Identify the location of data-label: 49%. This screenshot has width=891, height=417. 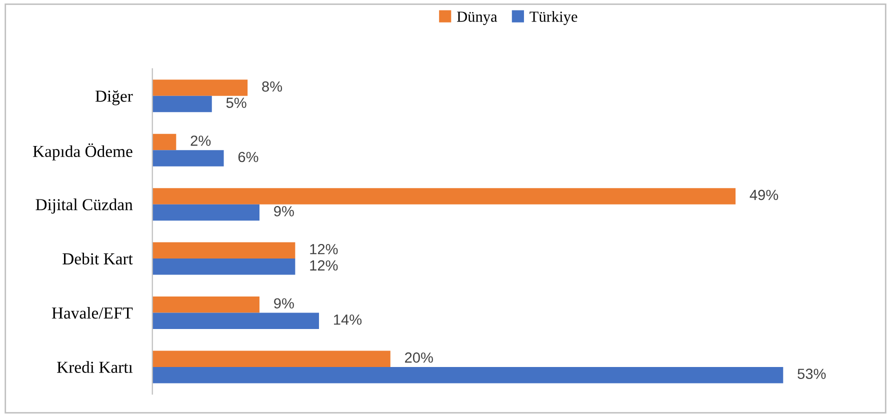
(764, 195).